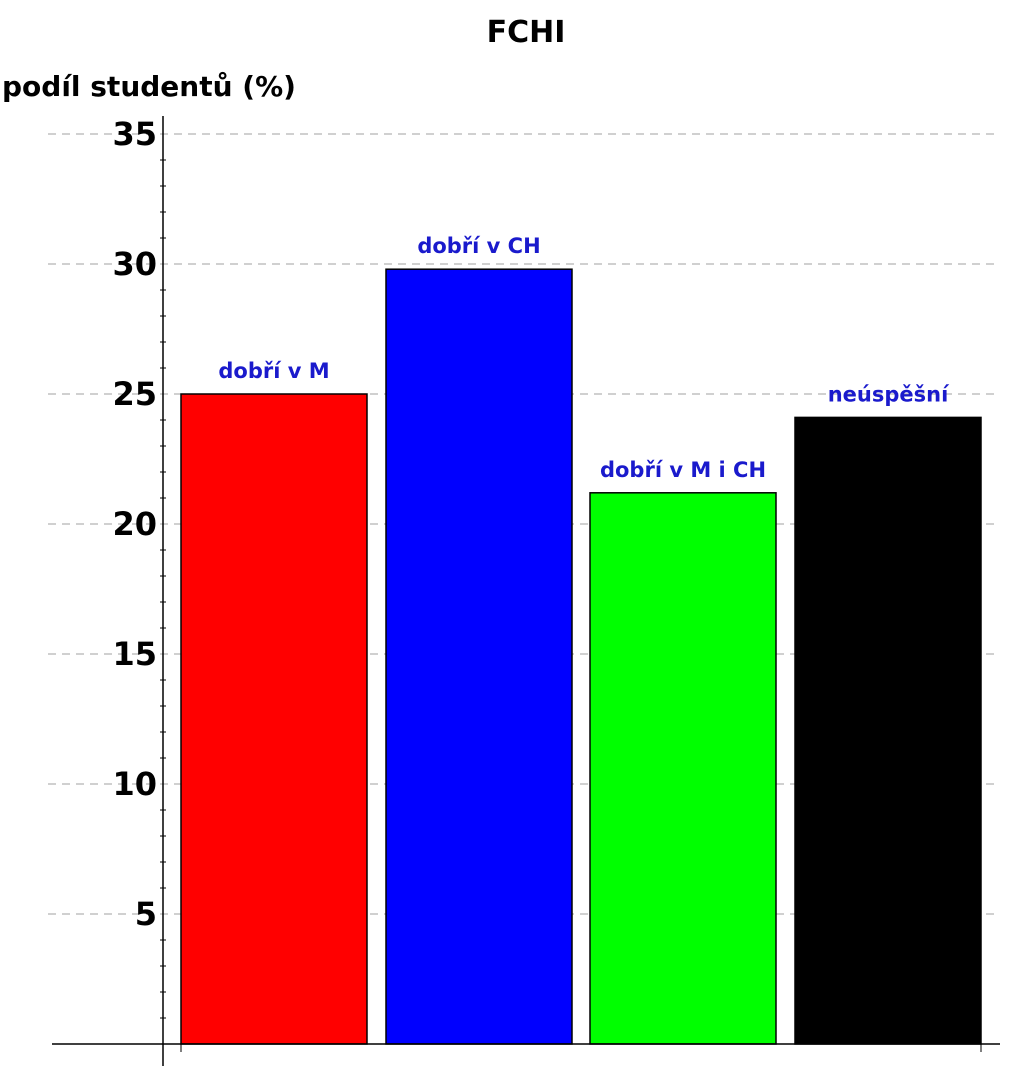 The width and height of the screenshot is (1024, 1071). Describe the element at coordinates (134, 784) in the screenshot. I see `y-tick-label-10: 10` at that location.